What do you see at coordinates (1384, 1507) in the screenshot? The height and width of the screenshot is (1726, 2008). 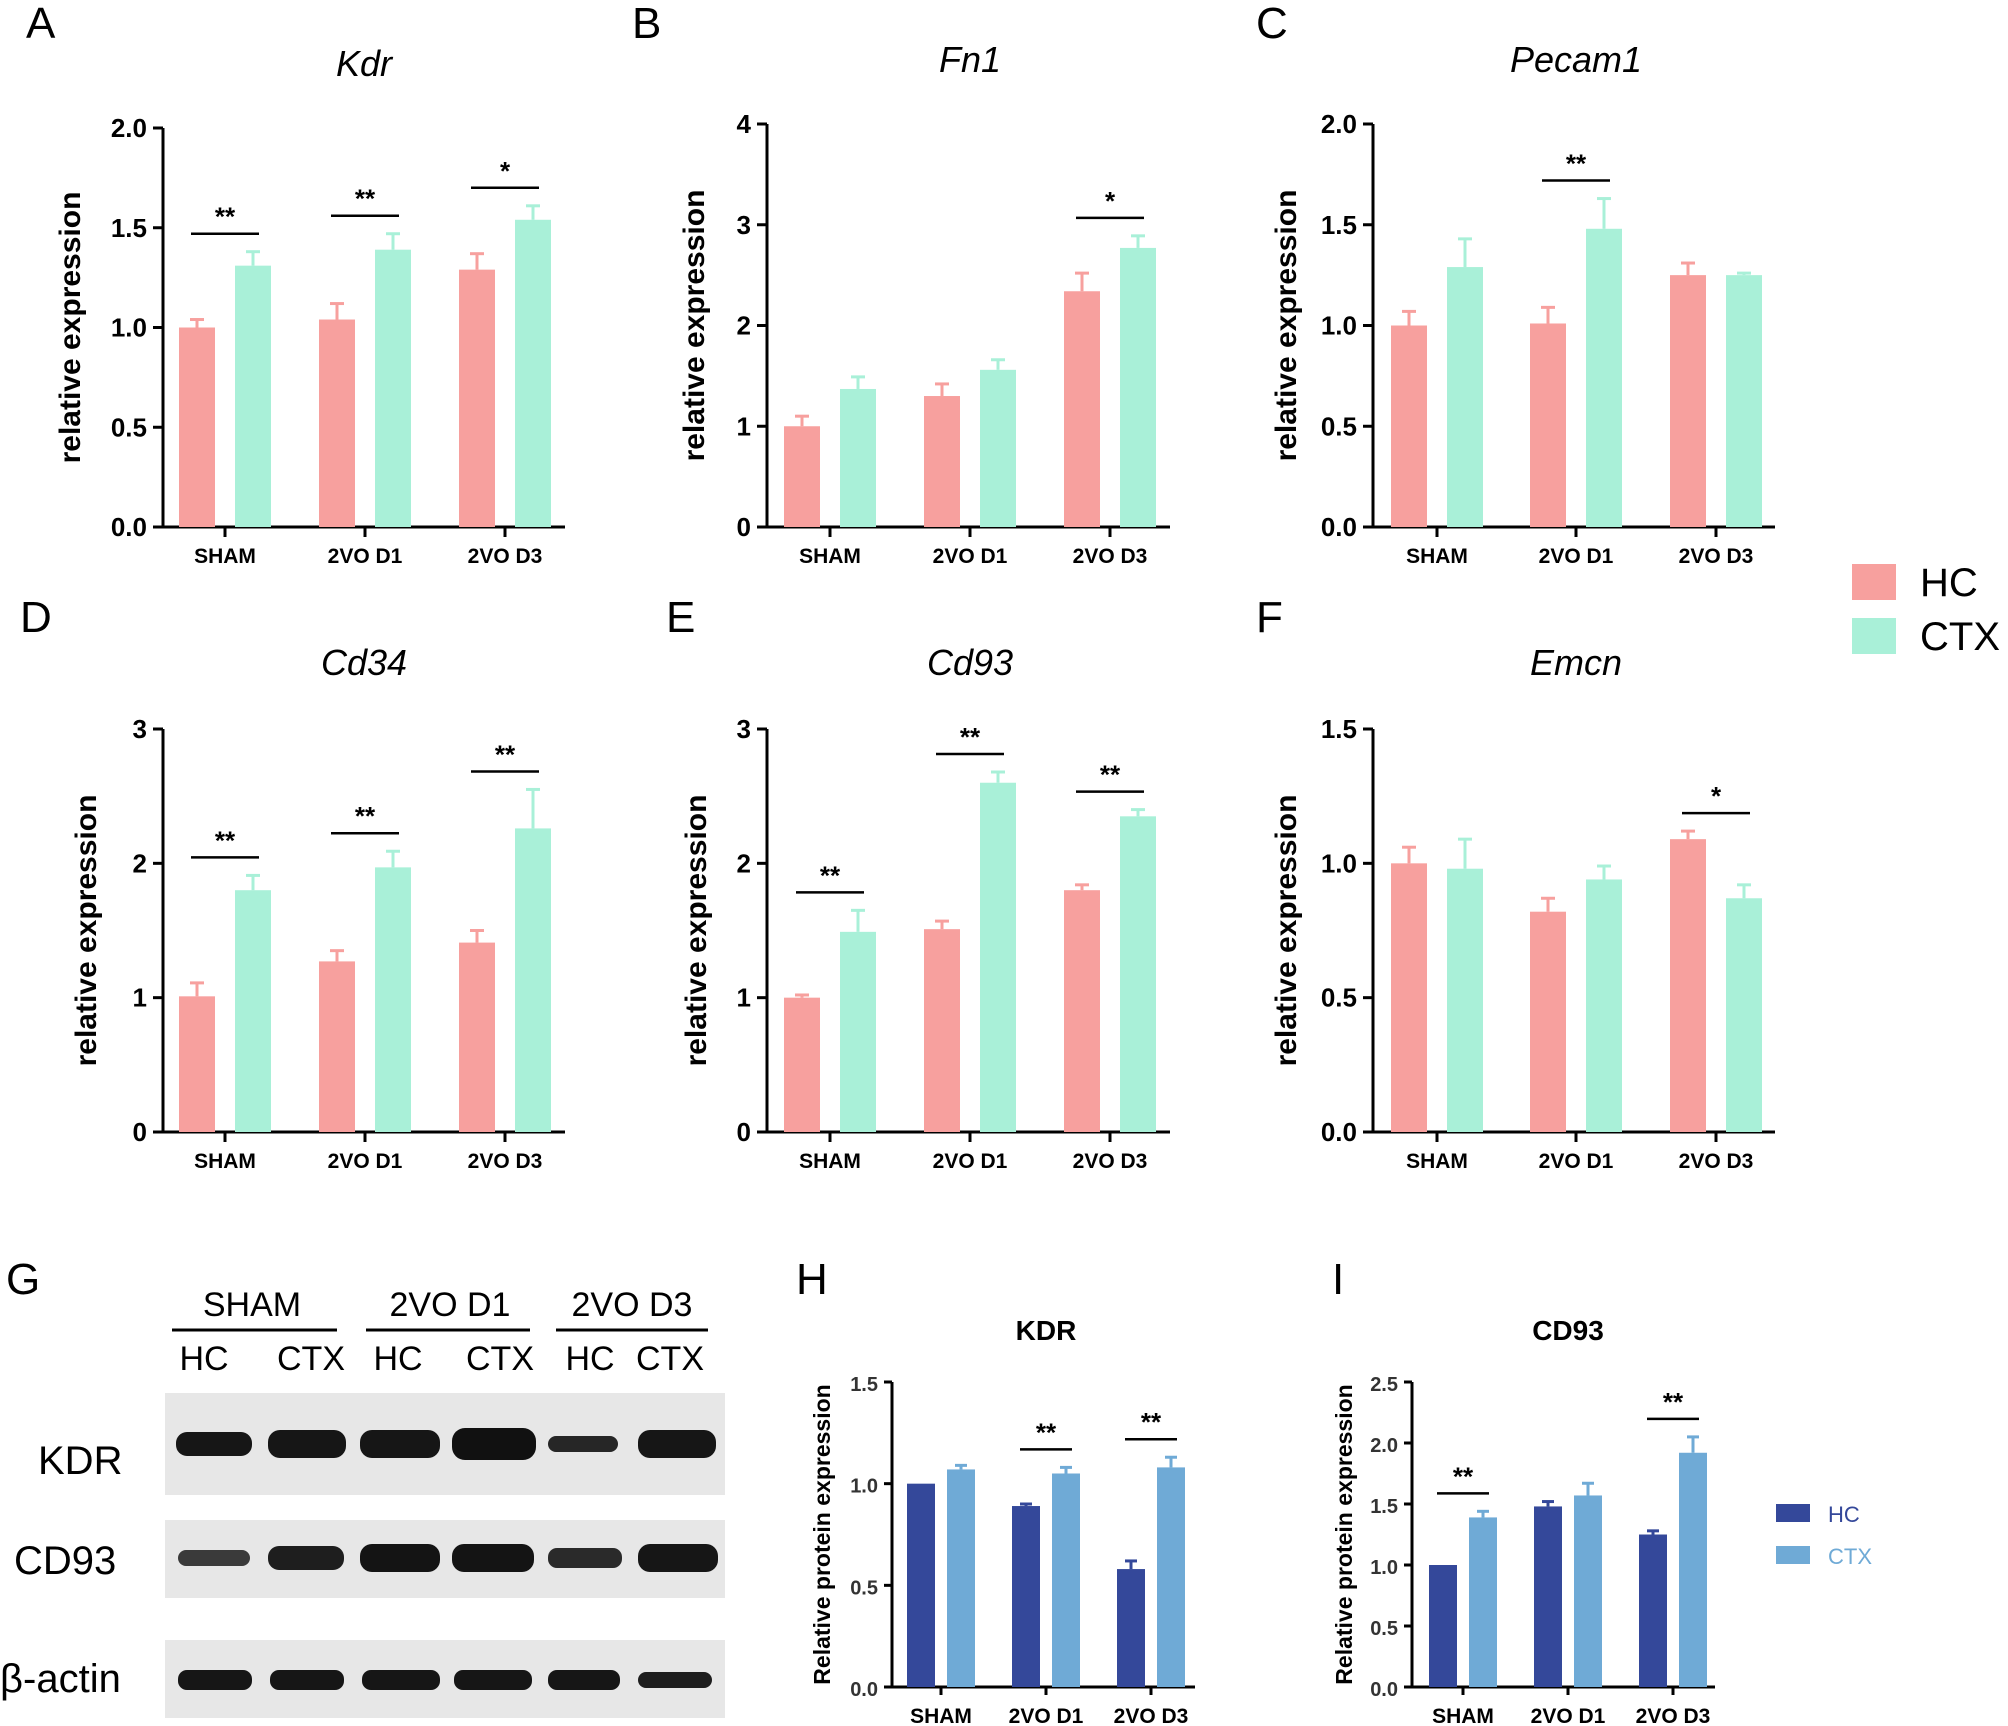 I see `y-tick-label-i: 1.5` at bounding box center [1384, 1507].